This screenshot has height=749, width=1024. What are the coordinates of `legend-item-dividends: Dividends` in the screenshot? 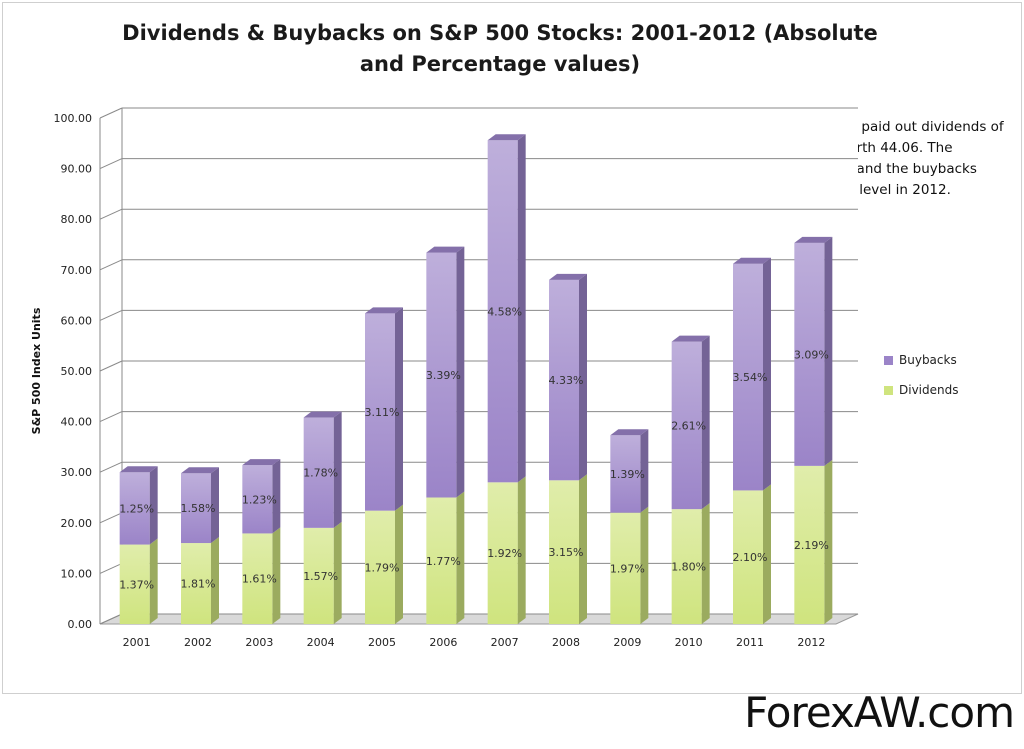 It's located at (921, 390).